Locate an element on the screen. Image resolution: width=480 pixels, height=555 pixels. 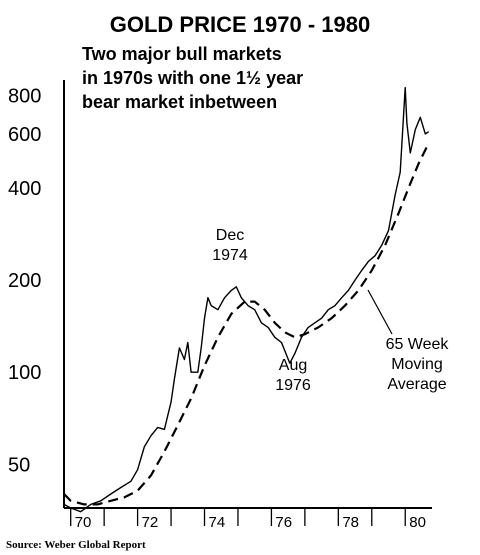
annotation-ma-pointer is located at coordinates (380, 312).